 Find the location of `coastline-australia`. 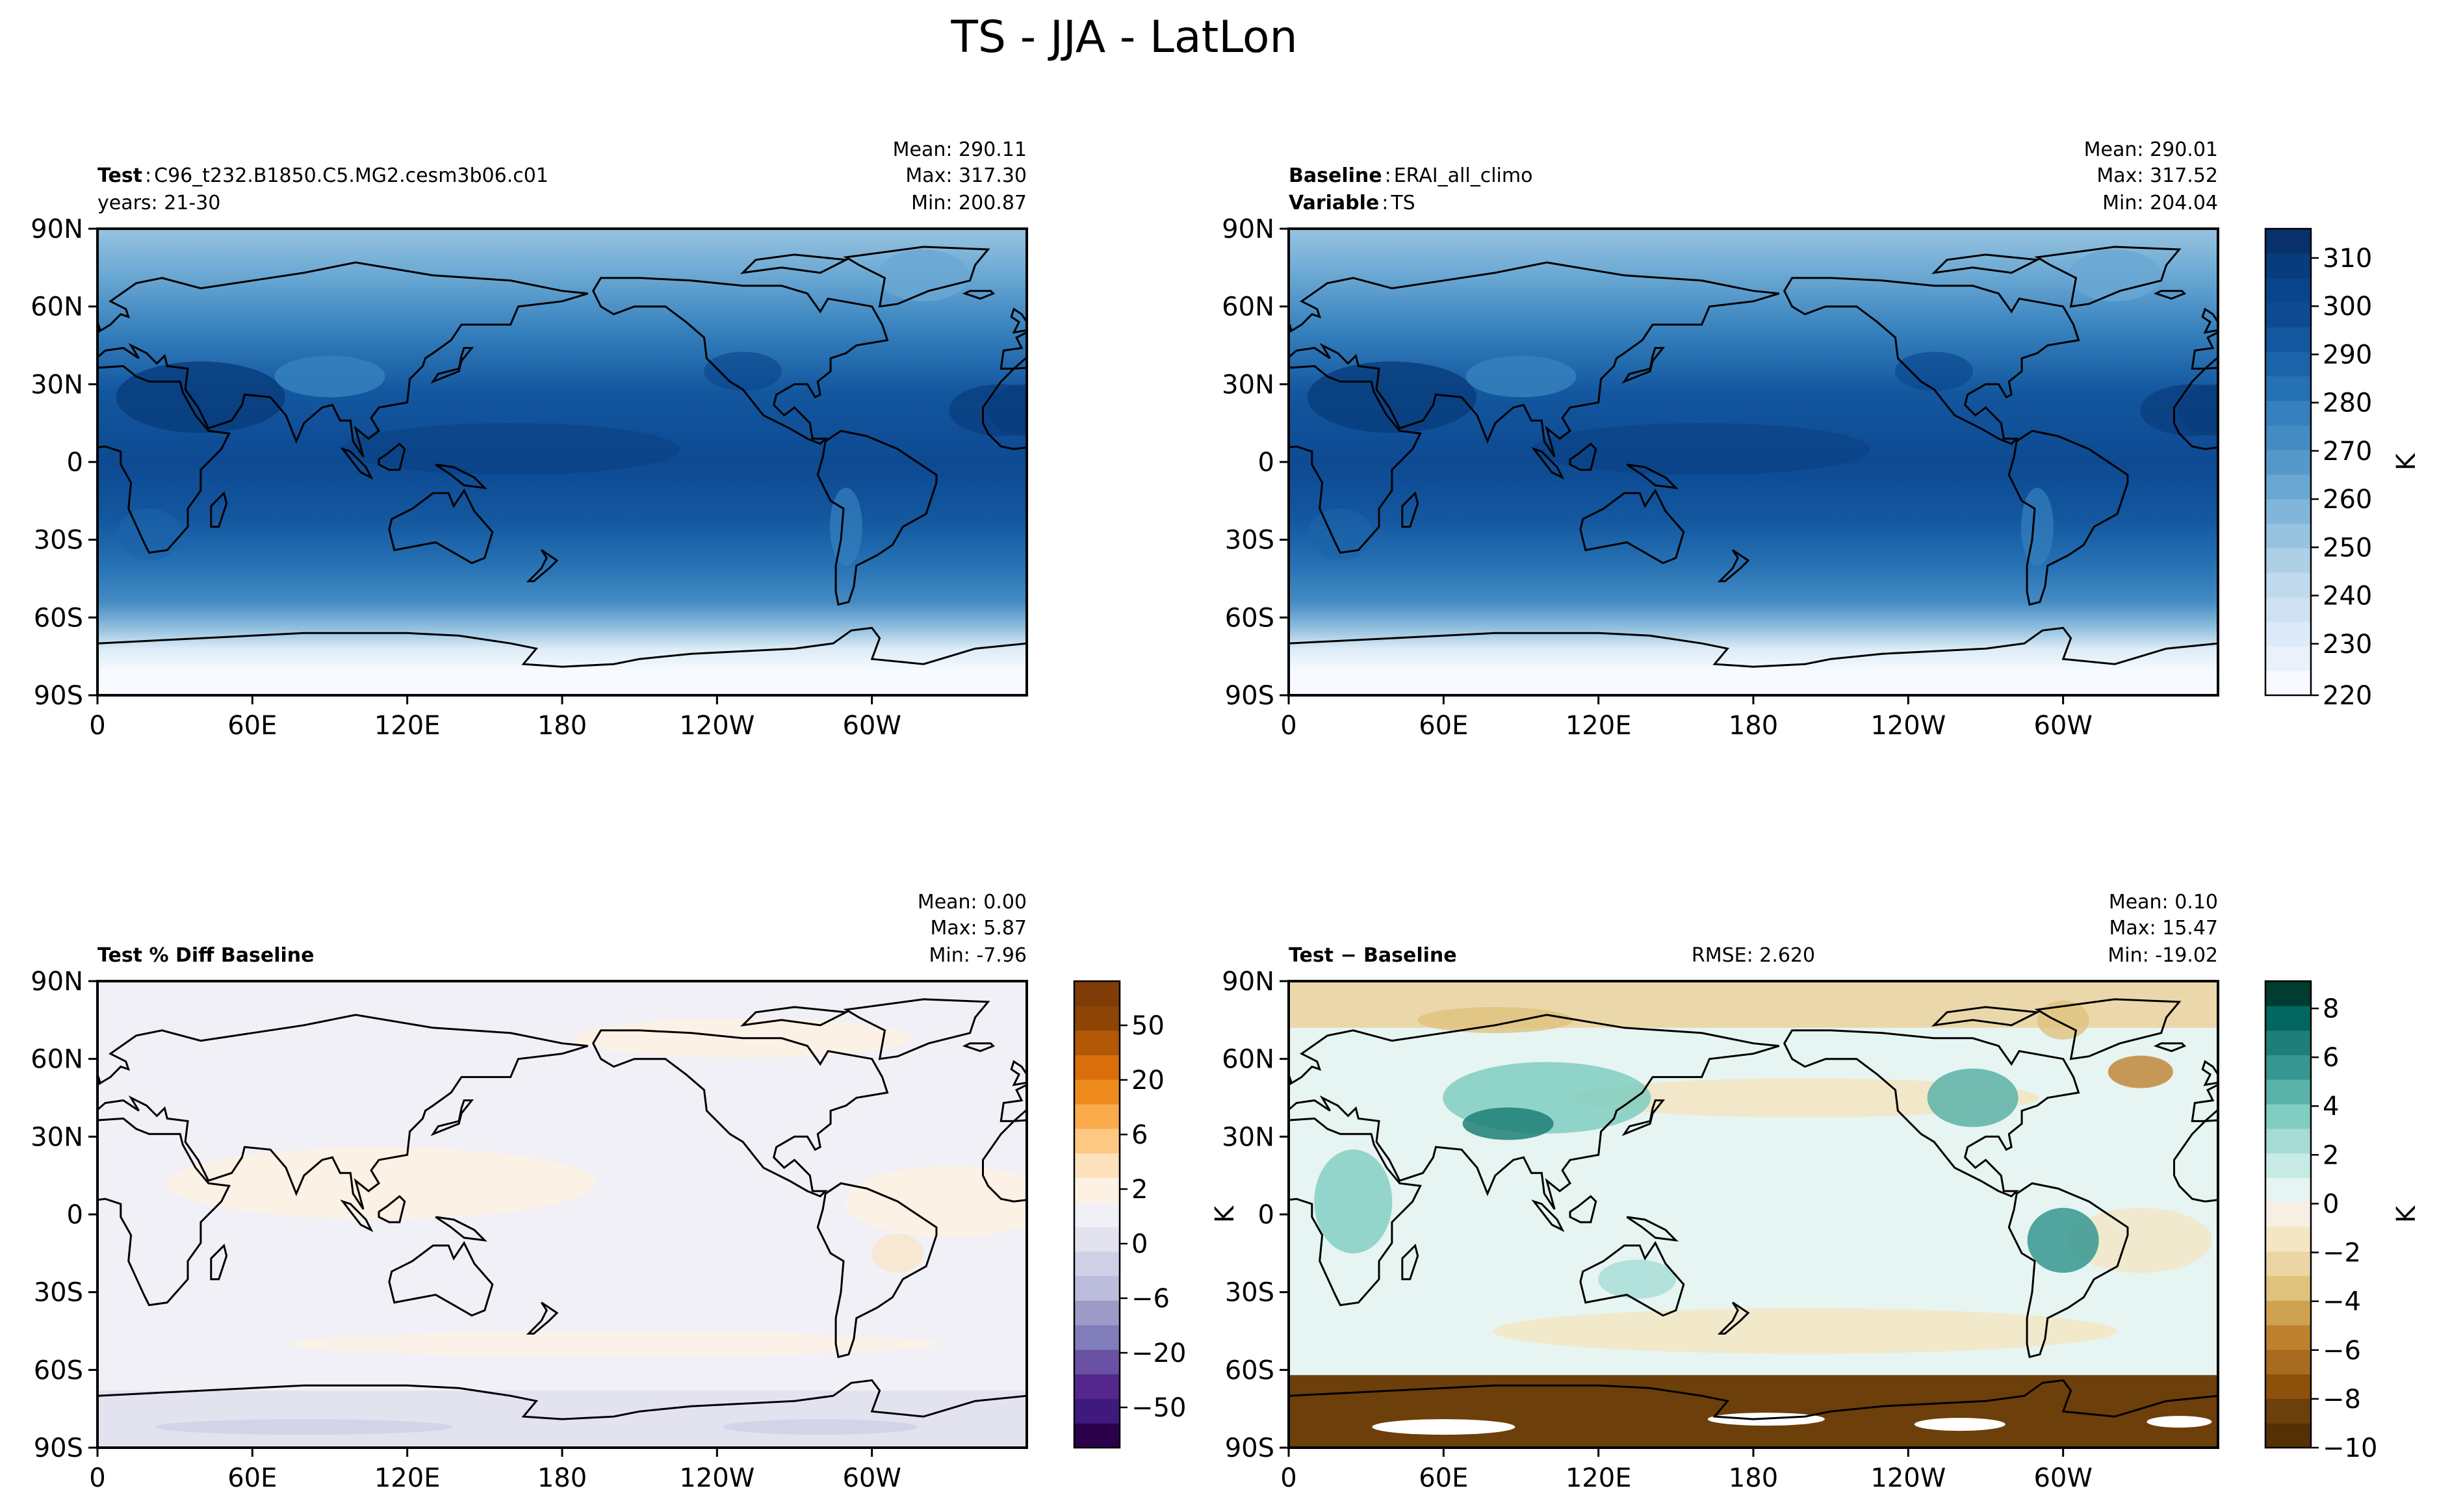

coastline-australia is located at coordinates (1632, 1278).